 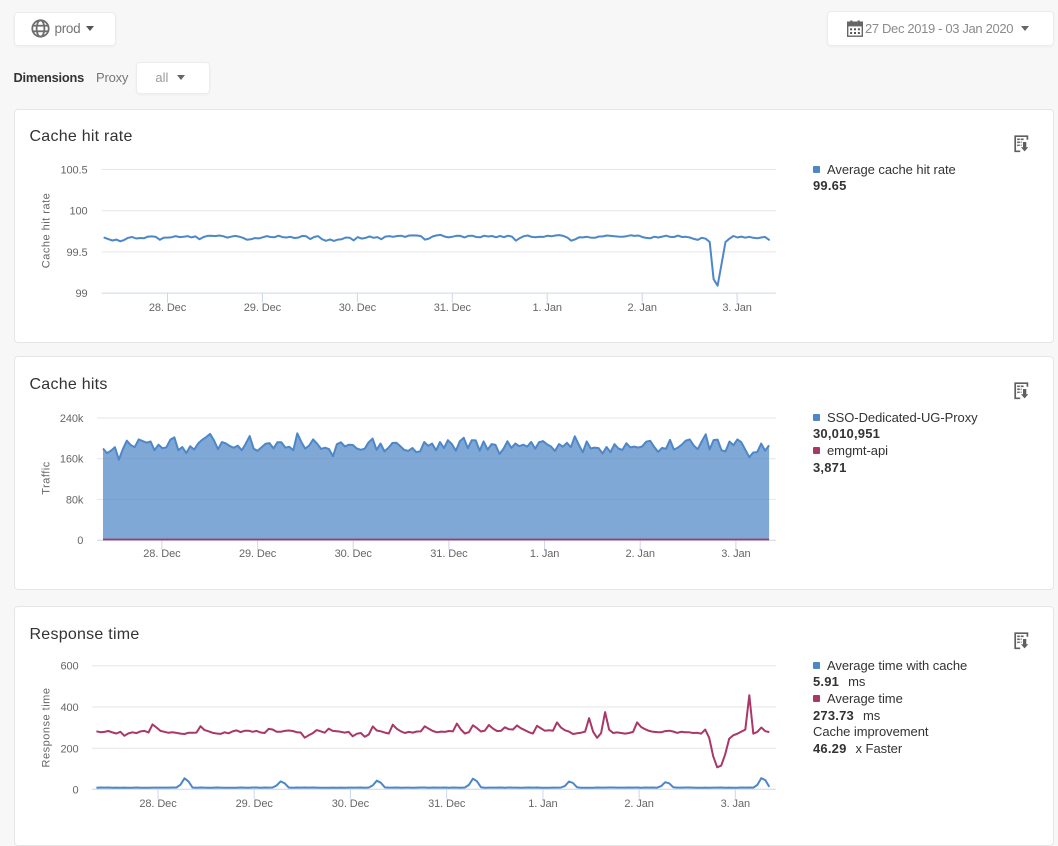 What do you see at coordinates (46, 229) in the screenshot?
I see `svg-text: Cache hit rate` at bounding box center [46, 229].